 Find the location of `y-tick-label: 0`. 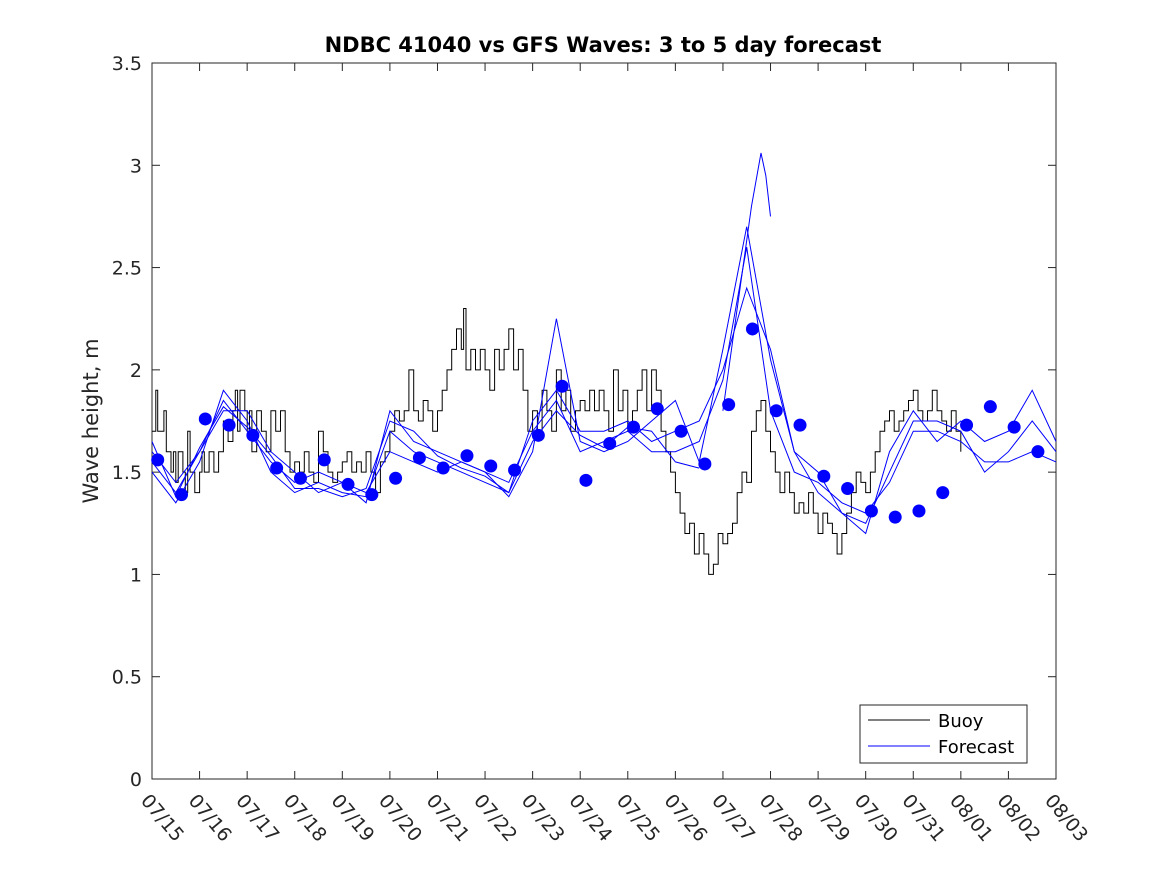

y-tick-label: 0 is located at coordinates (136, 780).